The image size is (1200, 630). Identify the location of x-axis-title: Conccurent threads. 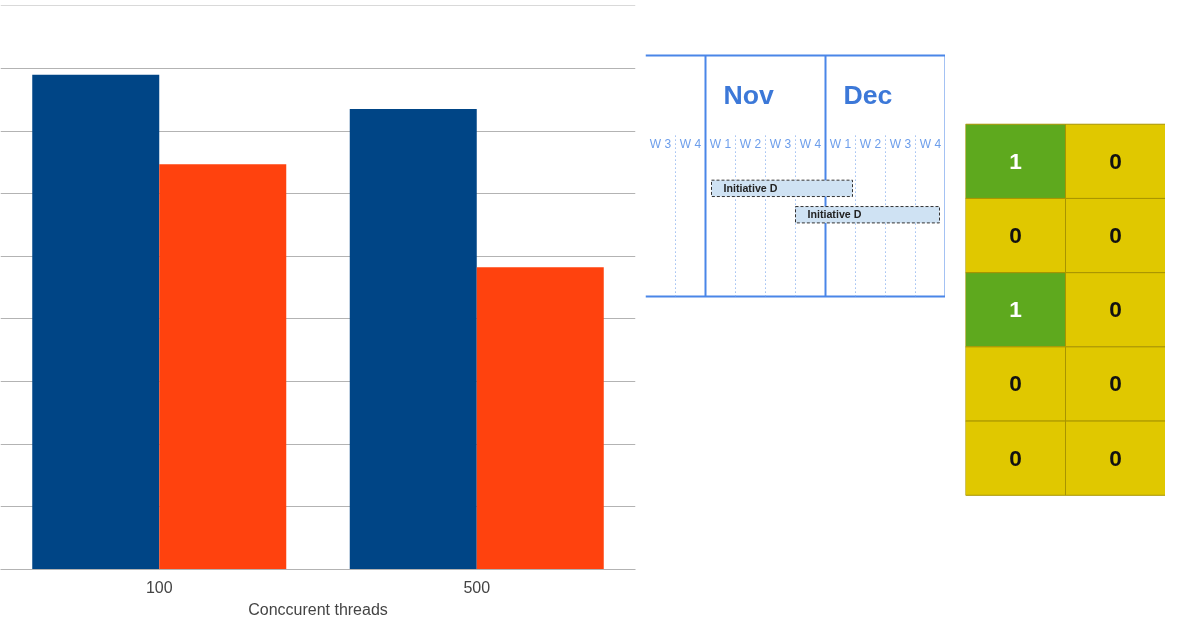
(318, 609).